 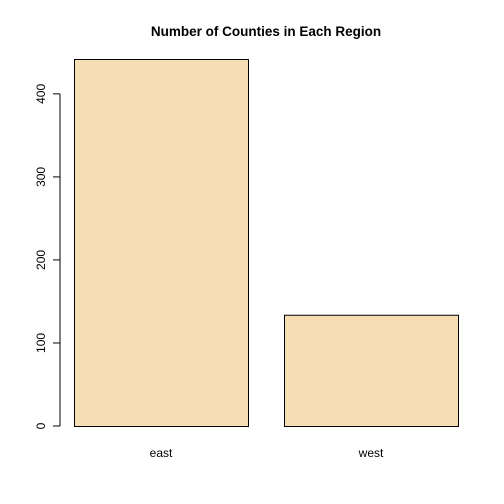 I want to click on y-tick-label: 0, so click(x=41, y=425).